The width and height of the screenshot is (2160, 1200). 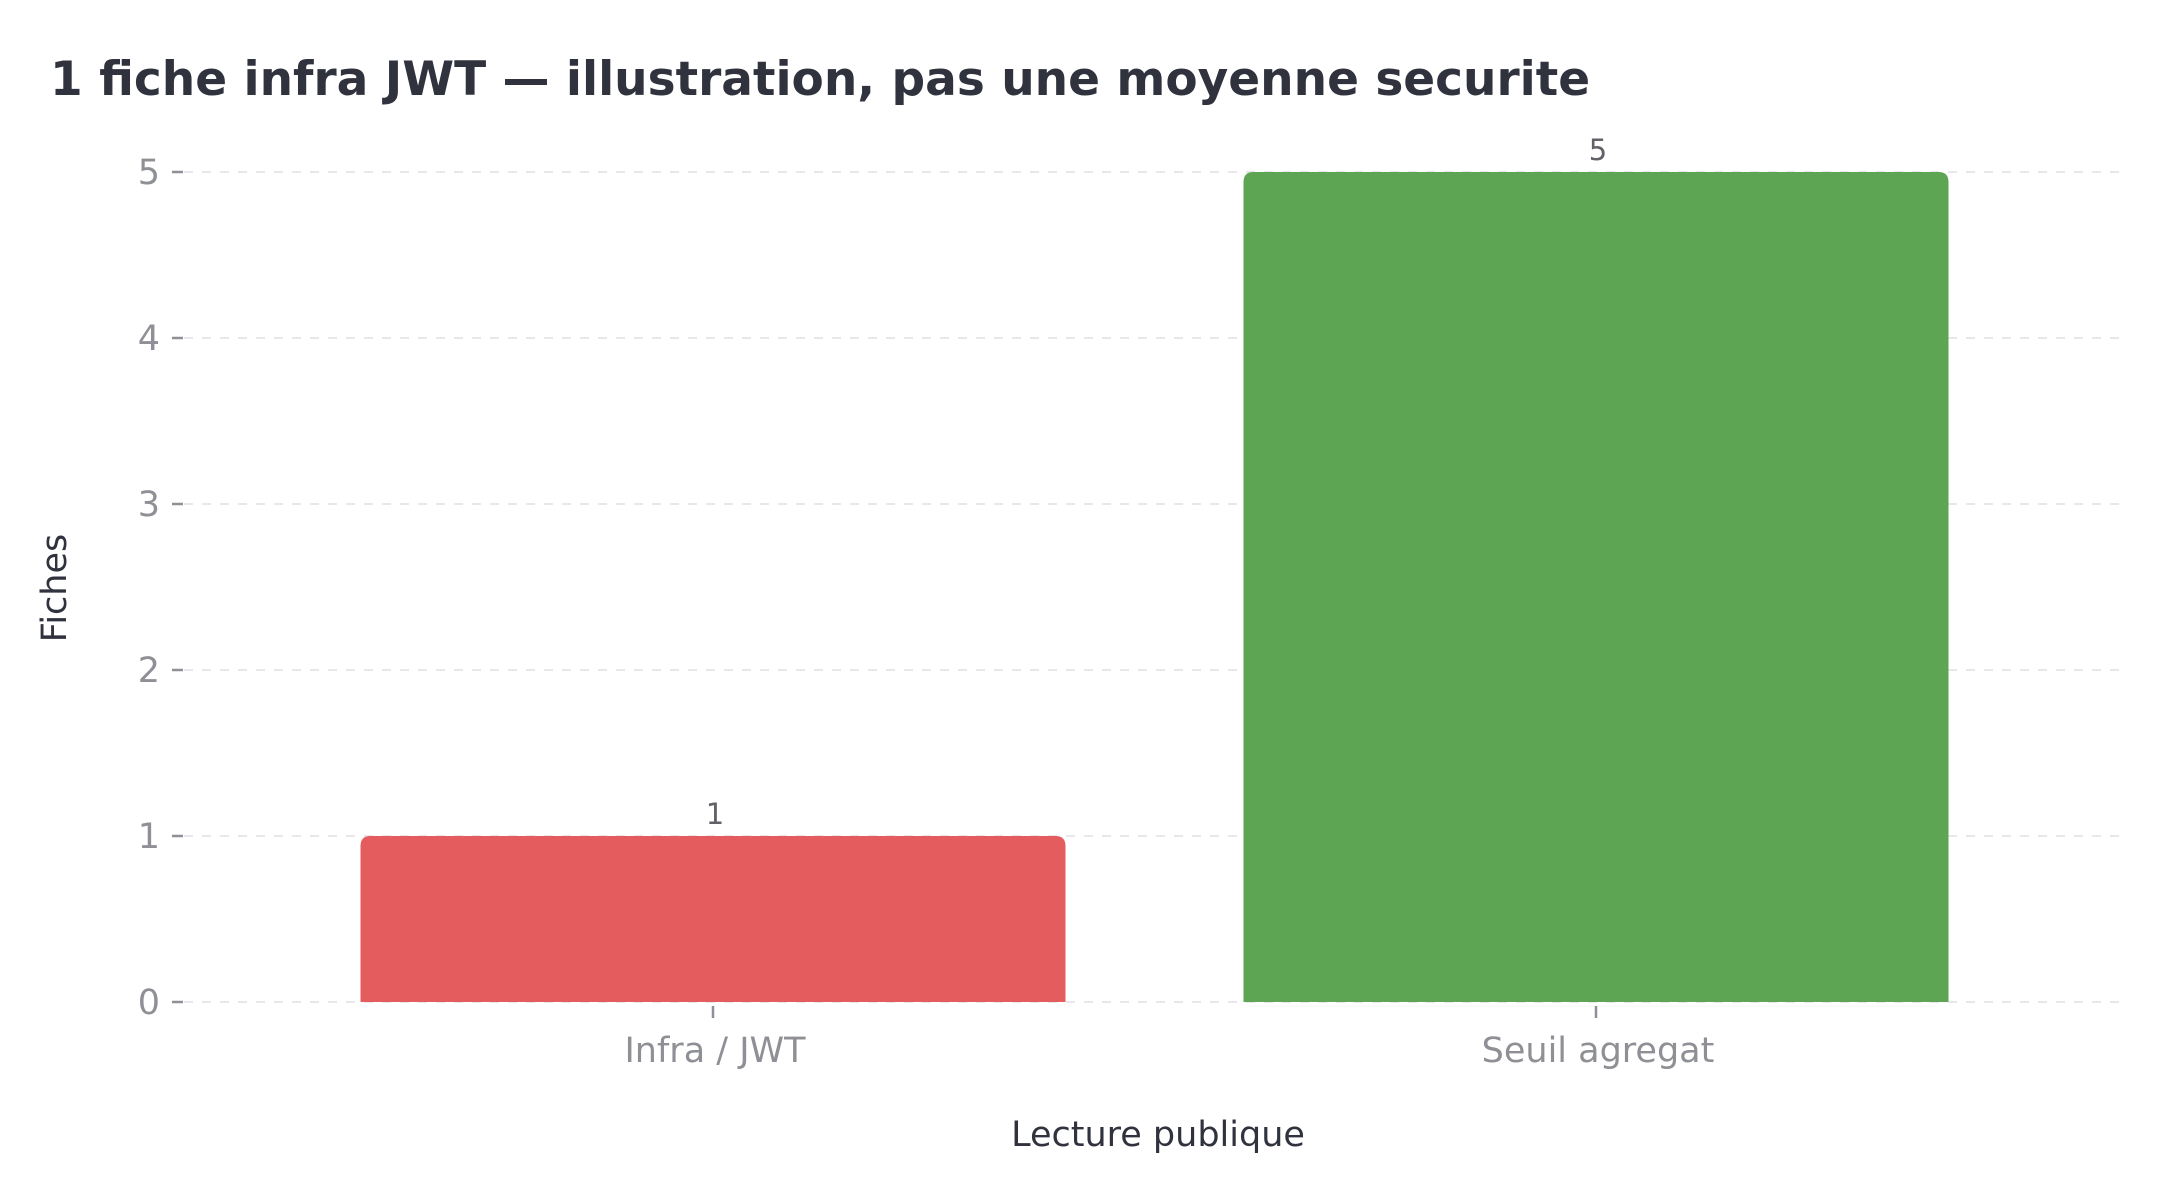 I want to click on y-tick-label: 2, so click(x=149, y=671).